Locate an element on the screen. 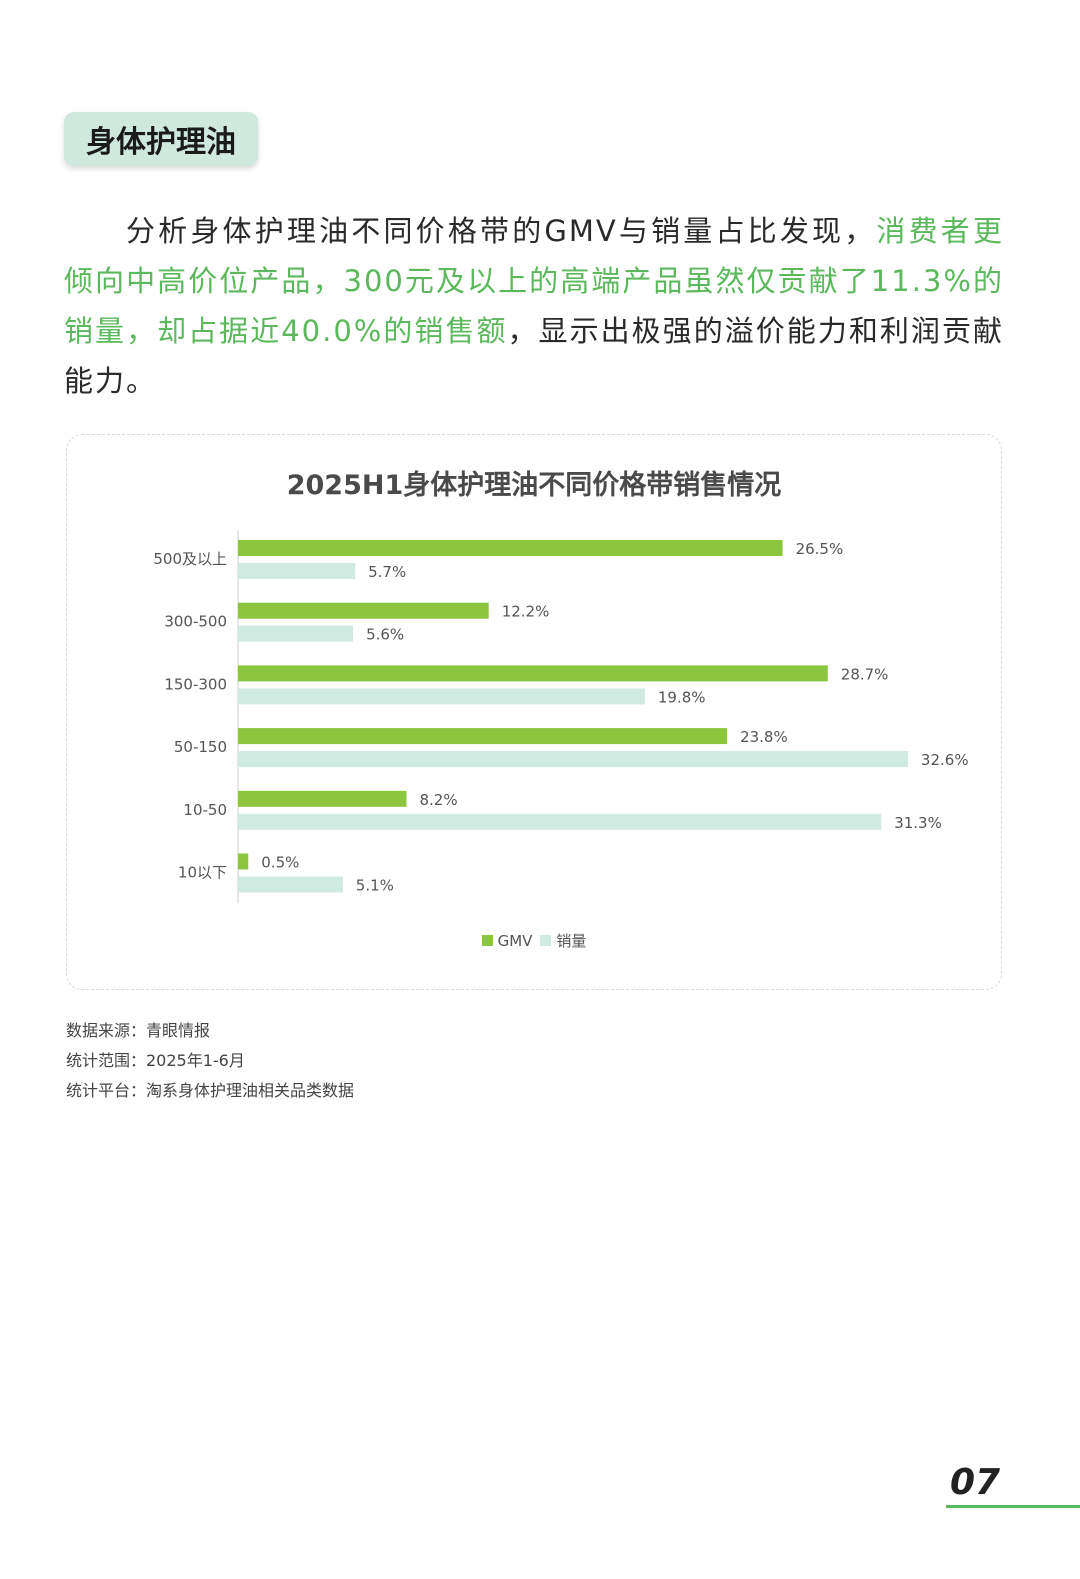 This screenshot has height=1579, width=1080. category-label: 300-500 is located at coordinates (195, 622).